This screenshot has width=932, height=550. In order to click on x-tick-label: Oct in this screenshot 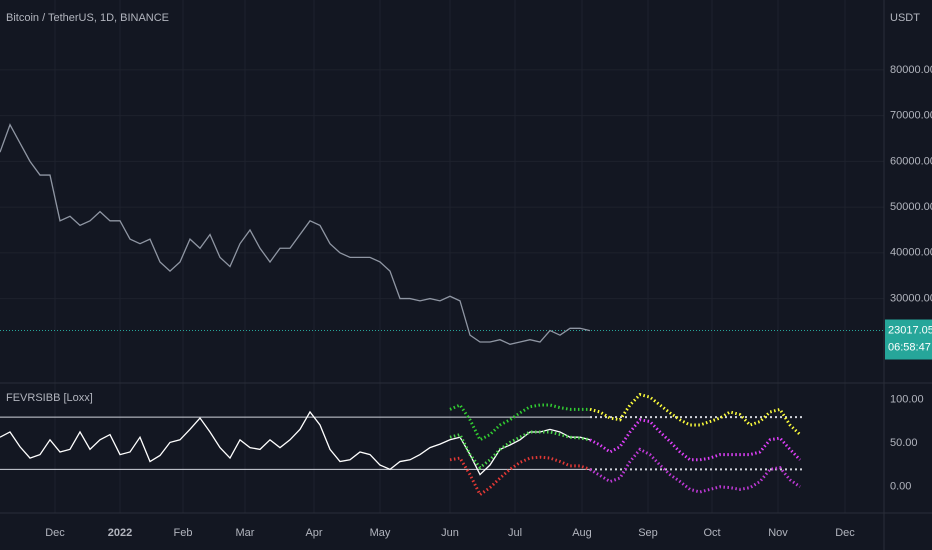, I will do `click(711, 533)`.